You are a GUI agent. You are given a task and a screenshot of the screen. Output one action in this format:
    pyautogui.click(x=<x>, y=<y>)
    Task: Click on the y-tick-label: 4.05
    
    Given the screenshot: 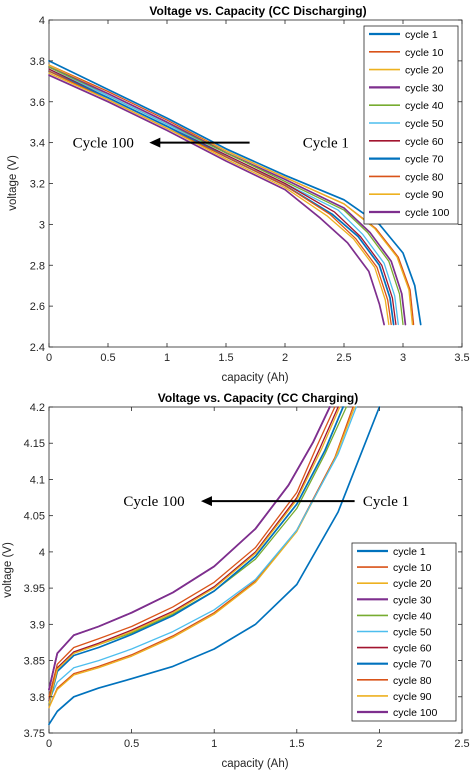 What is the action you would take?
    pyautogui.click(x=34, y=517)
    